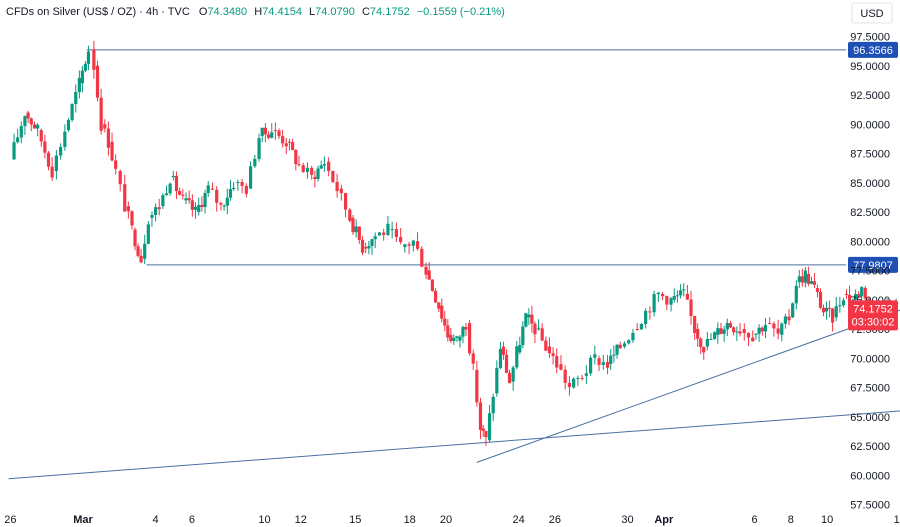 Image resolution: width=900 pixels, height=527 pixels. Describe the element at coordinates (461, 12) in the screenshot. I see `change-value: −0.1559 (−0.21%)` at that location.